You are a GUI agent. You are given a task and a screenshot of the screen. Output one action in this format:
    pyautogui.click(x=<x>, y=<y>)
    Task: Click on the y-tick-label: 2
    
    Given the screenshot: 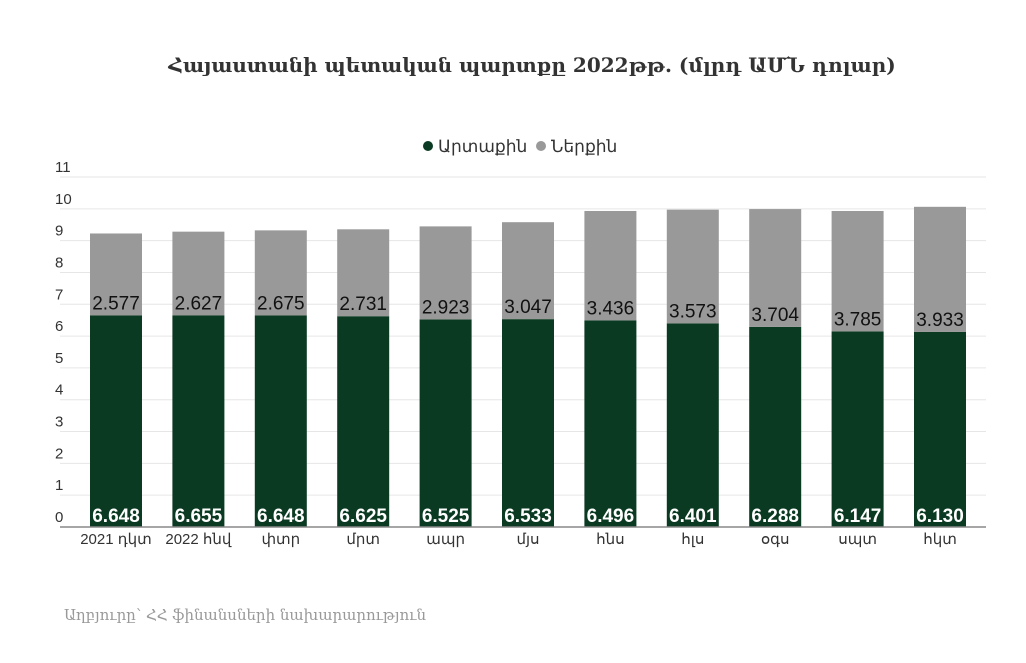 What is the action you would take?
    pyautogui.click(x=59, y=453)
    